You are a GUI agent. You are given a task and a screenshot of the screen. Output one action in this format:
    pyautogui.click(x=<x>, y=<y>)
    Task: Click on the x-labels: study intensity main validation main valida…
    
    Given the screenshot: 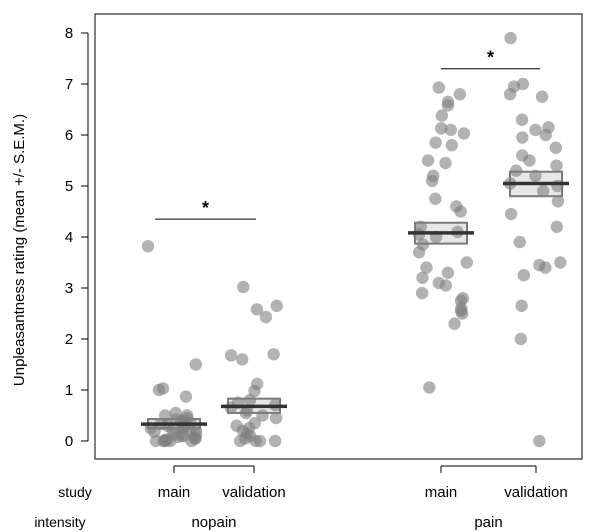 What is the action you would take?
    pyautogui.click(x=301, y=498)
    